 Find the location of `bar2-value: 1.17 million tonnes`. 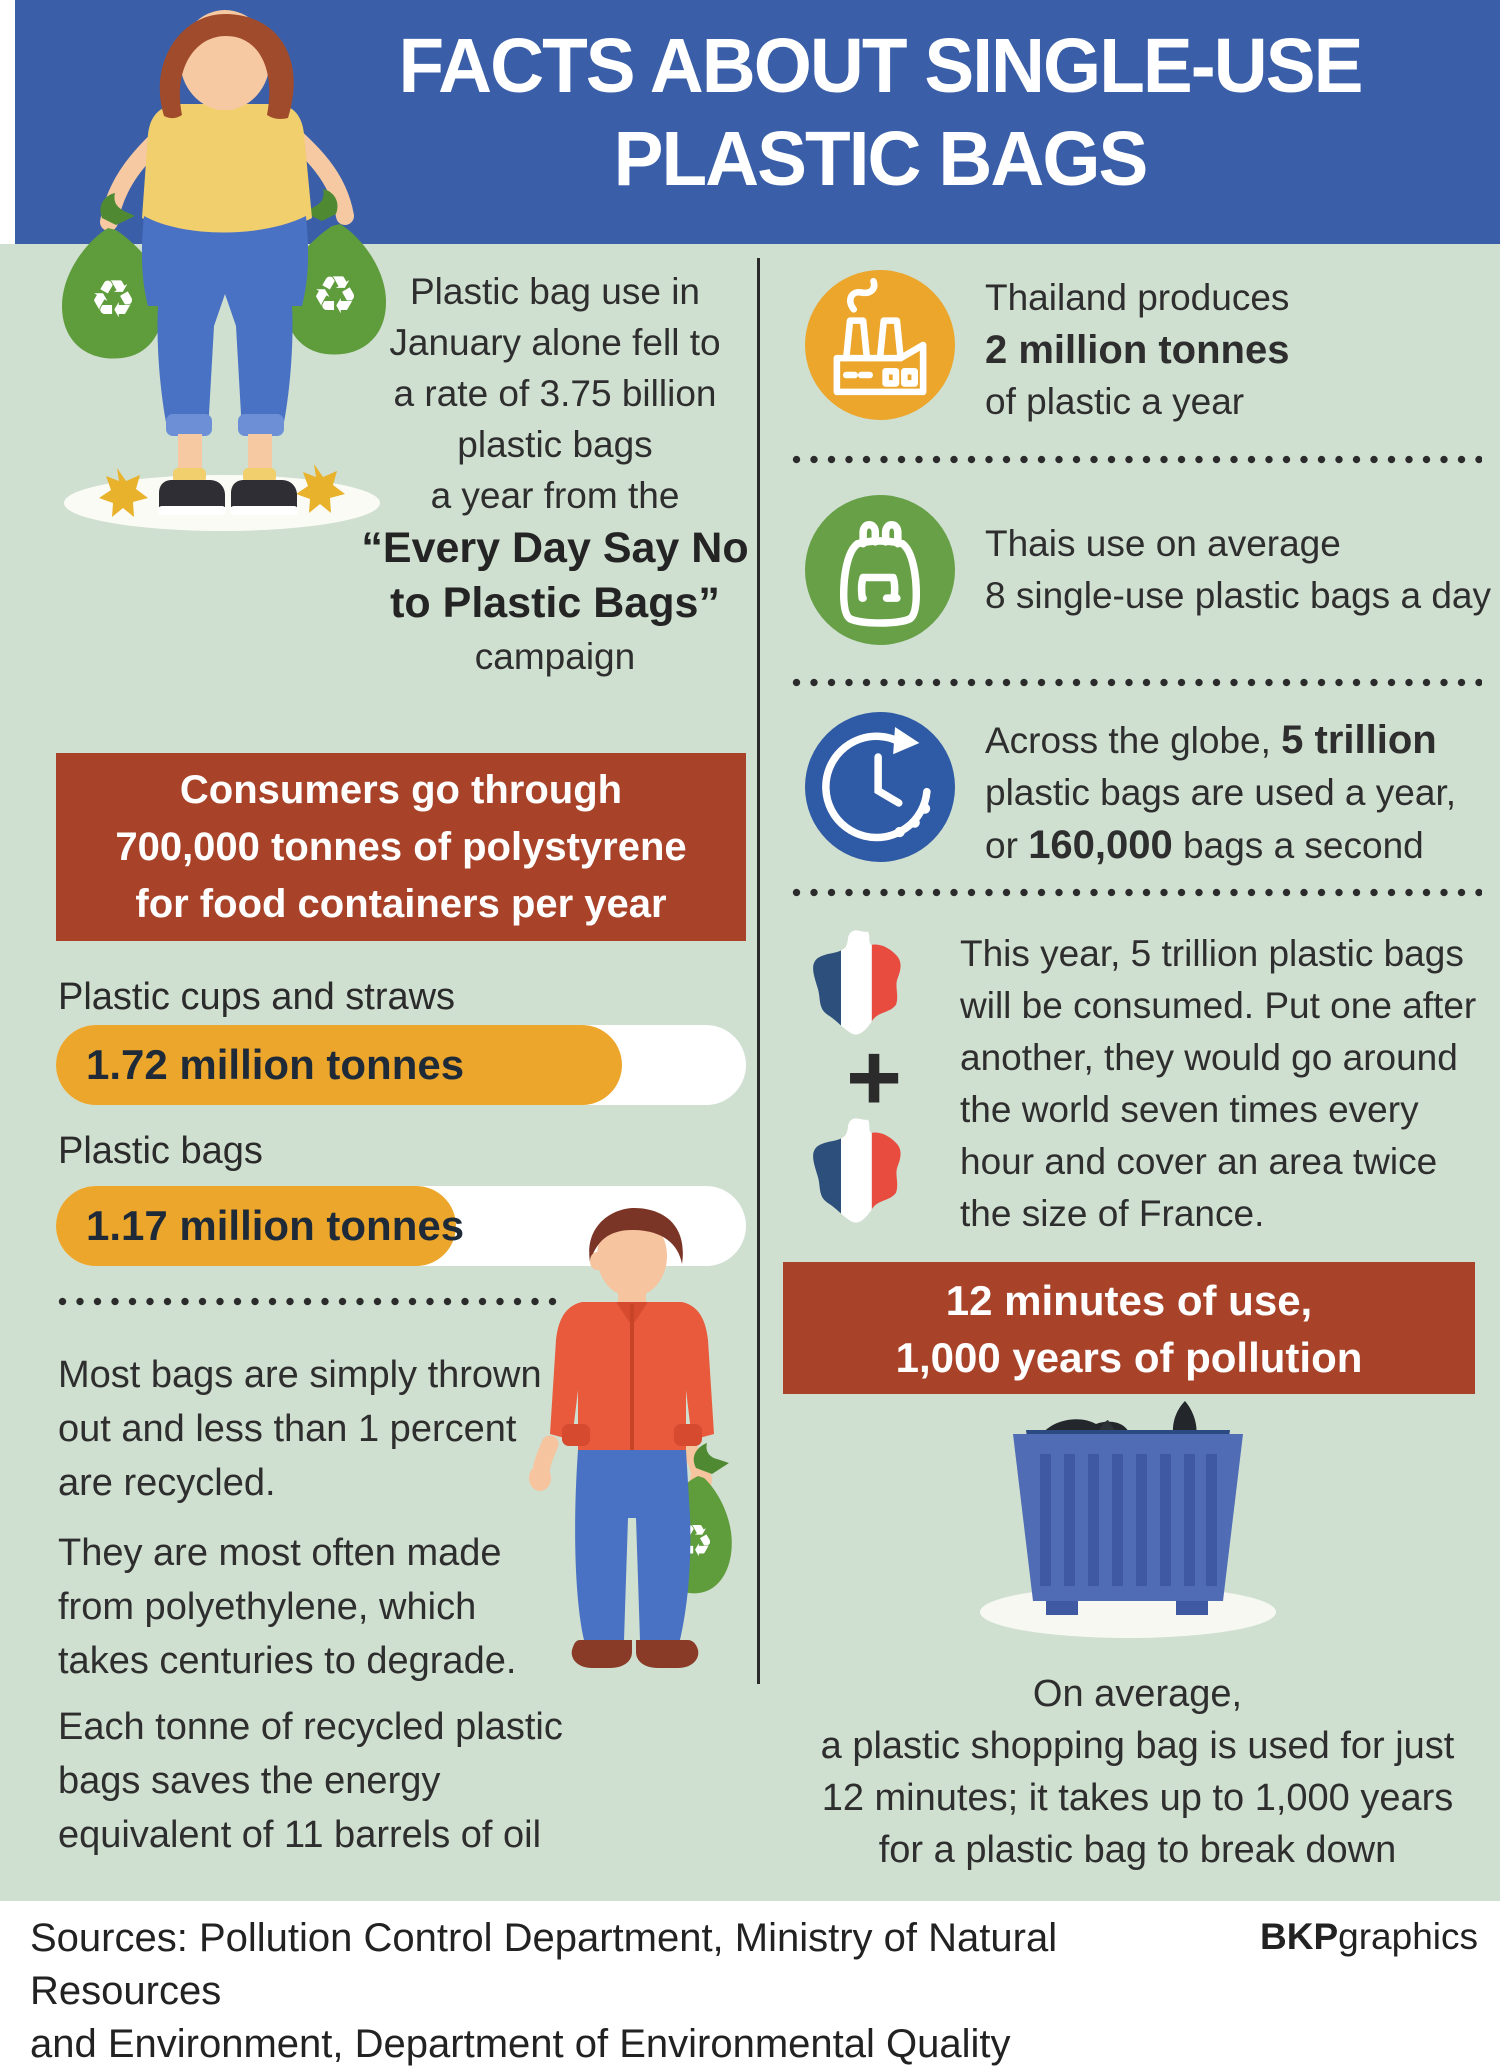

bar2-value: 1.17 million tonnes is located at coordinates (275, 1225).